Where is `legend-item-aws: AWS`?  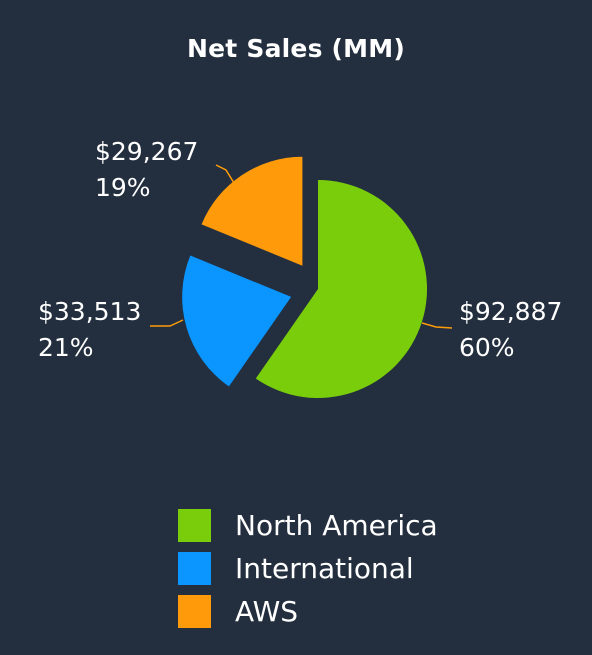 legend-item-aws: AWS is located at coordinates (308, 611).